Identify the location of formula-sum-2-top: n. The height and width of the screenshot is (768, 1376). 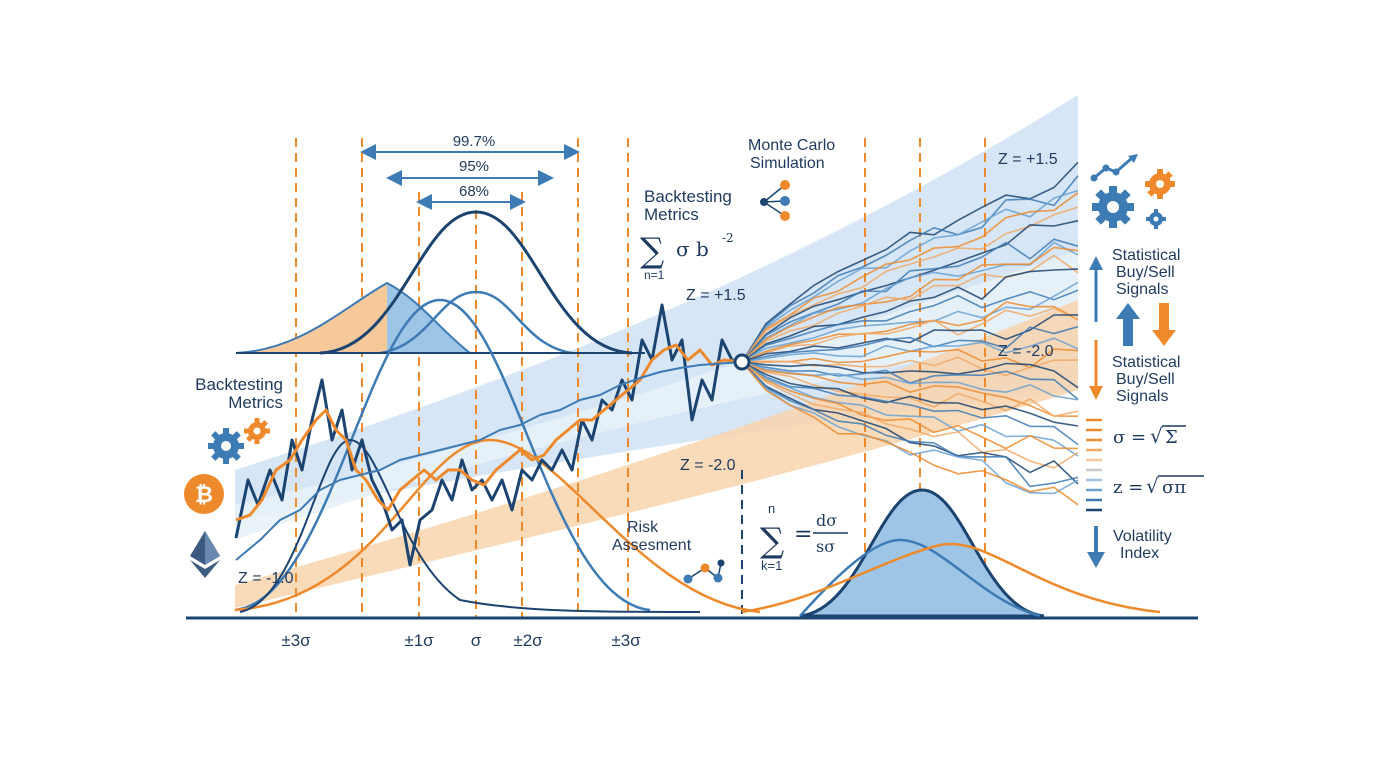
(771, 508).